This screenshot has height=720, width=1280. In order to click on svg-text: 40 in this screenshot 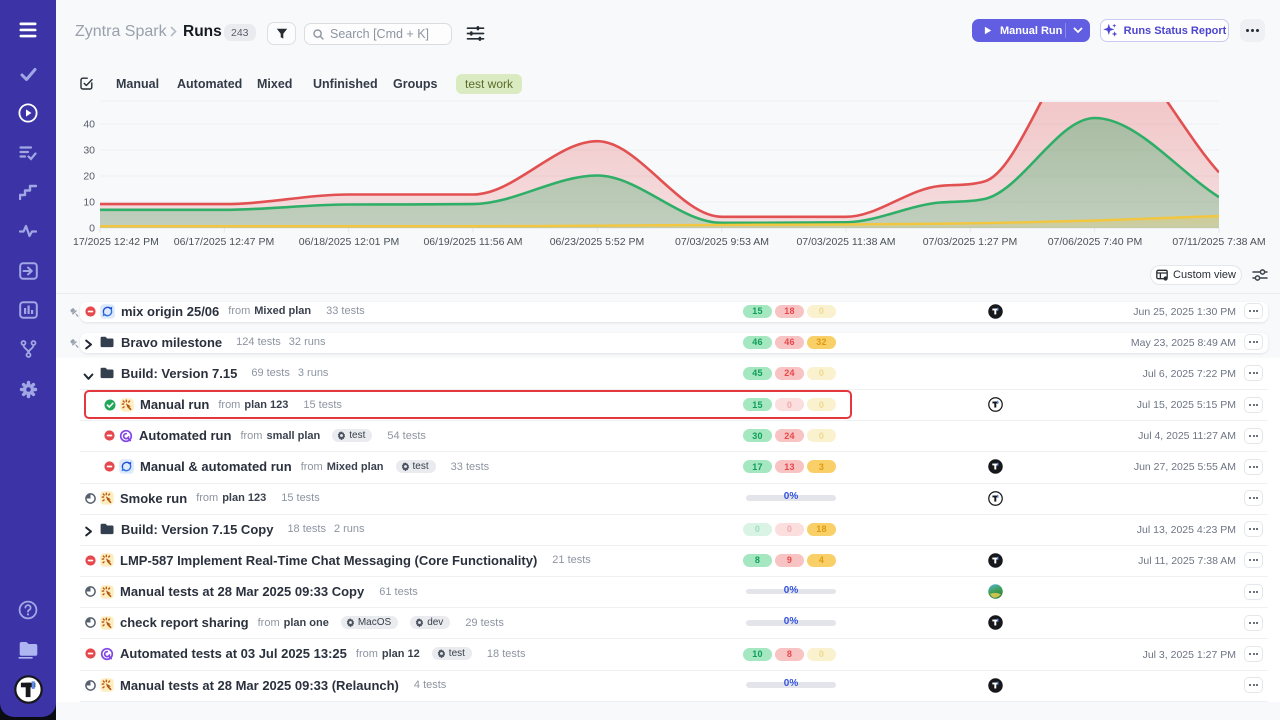, I will do `click(89, 125)`.